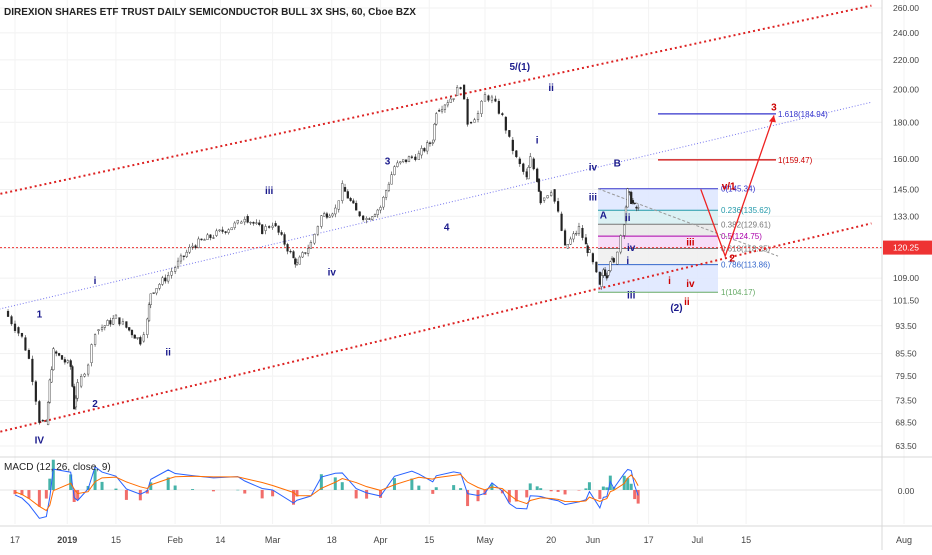  What do you see at coordinates (326, 492) in the screenshot?
I see `macd-signal-line` at bounding box center [326, 492].